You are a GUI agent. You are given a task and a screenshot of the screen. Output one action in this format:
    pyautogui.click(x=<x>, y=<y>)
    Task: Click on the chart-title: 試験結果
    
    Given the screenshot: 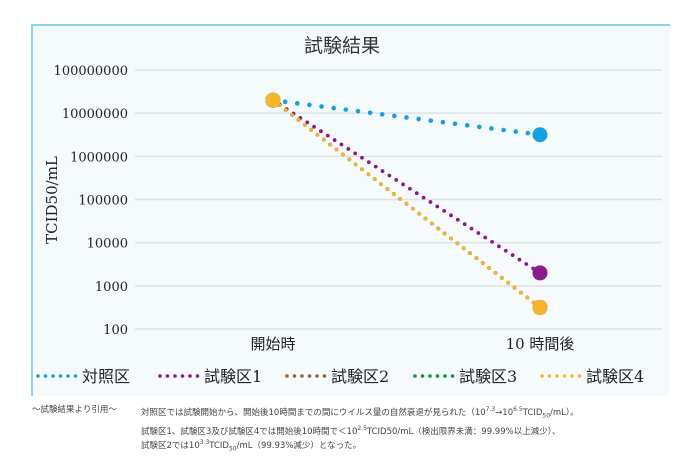 What is the action you would take?
    pyautogui.click(x=342, y=46)
    